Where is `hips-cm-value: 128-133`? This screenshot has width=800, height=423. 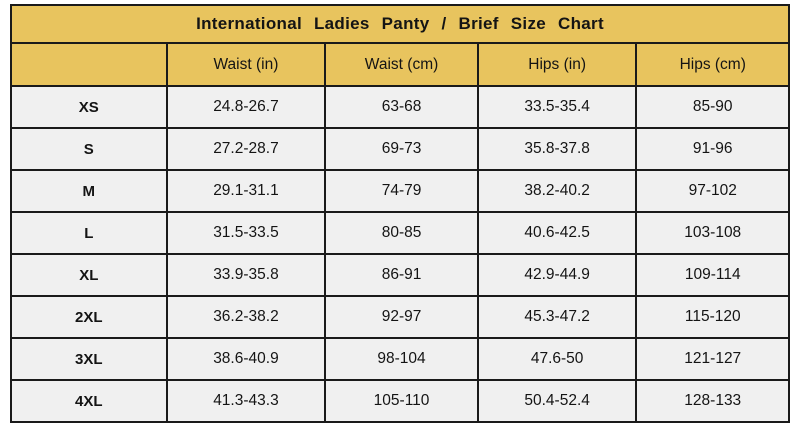 hips-cm-value: 128-133 is located at coordinates (712, 401).